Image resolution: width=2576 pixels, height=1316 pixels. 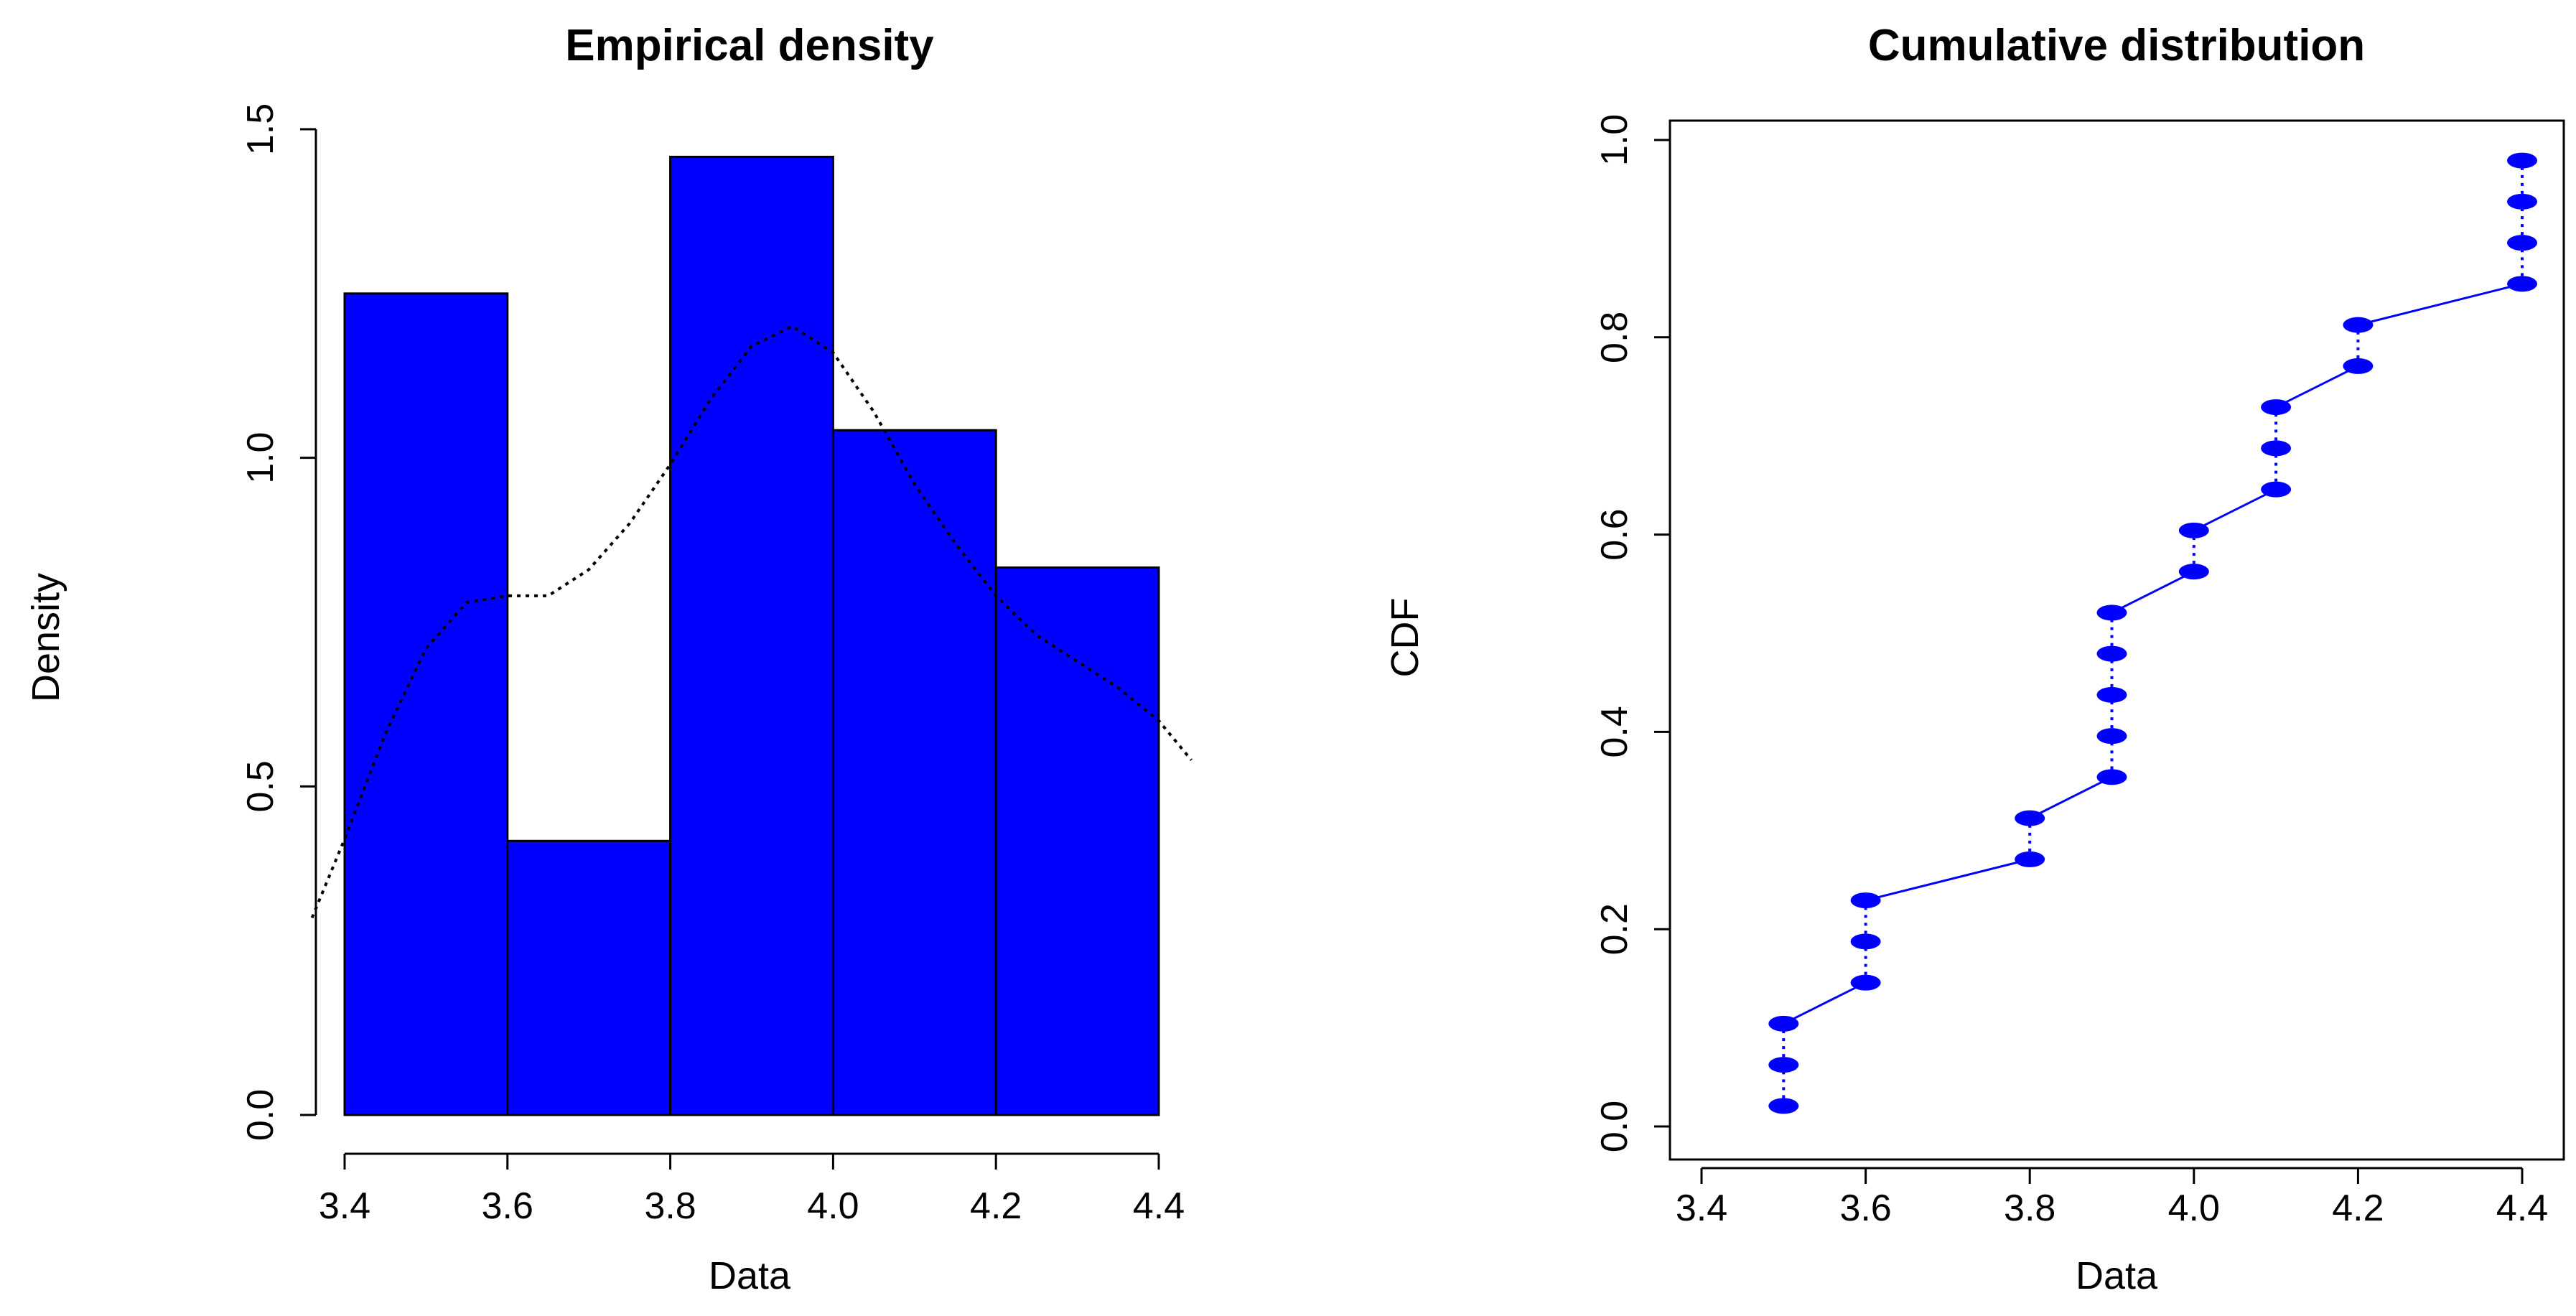 What do you see at coordinates (2194, 1208) in the screenshot?
I see `cdf-x-tick-label: 4.0` at bounding box center [2194, 1208].